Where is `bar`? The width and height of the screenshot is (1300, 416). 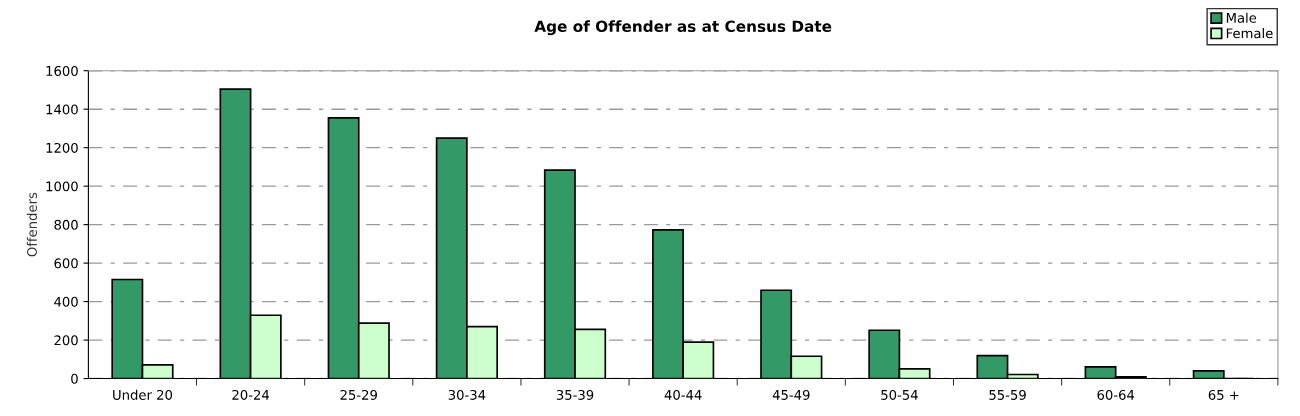 bar is located at coordinates (1208, 374).